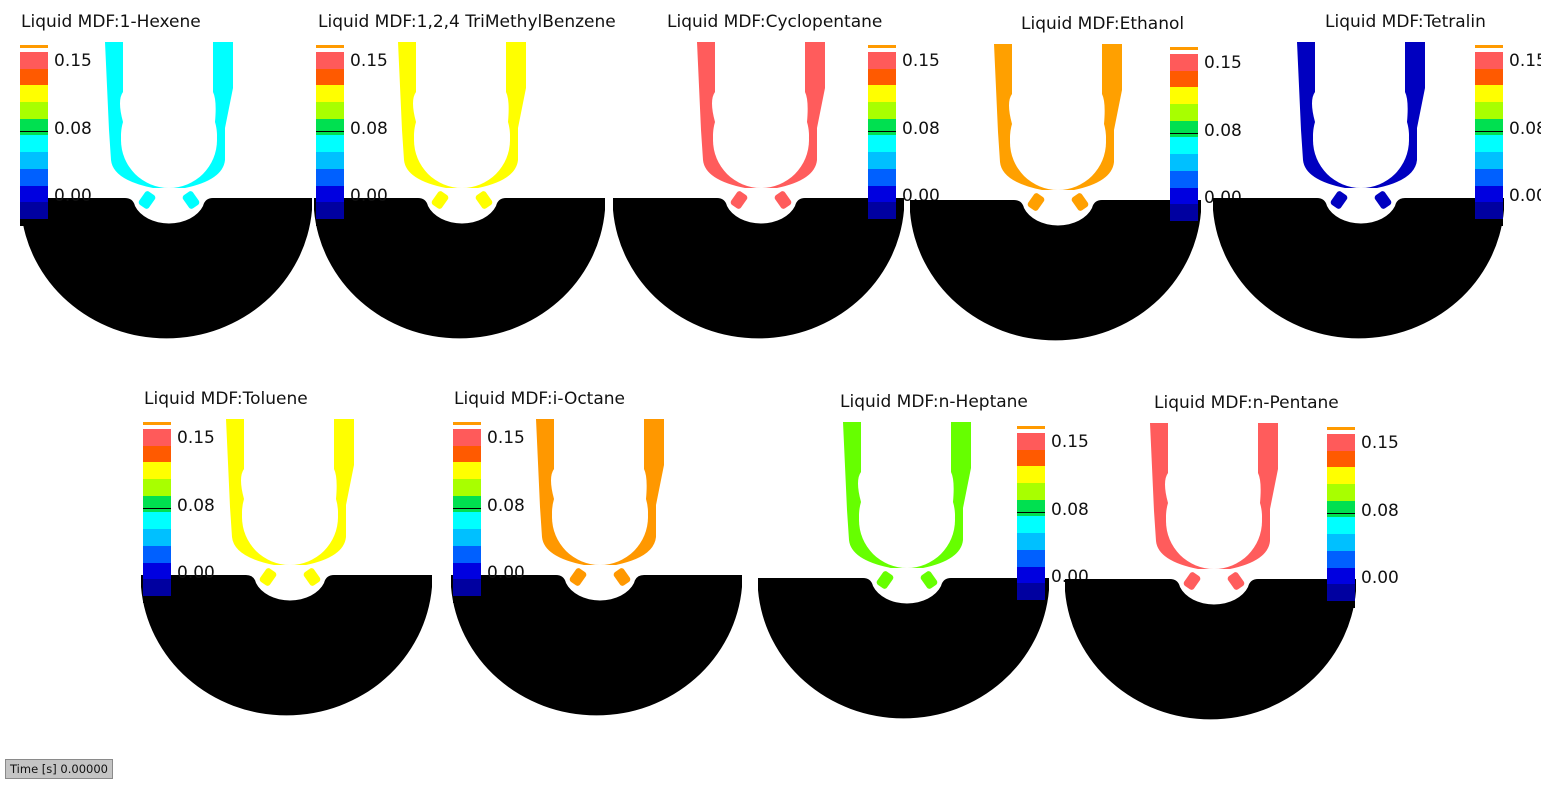  I want to click on panel-n-pentane: Liquid MDF:n-Pentane 0.15 0.08 0.00, so click(1231, 555).